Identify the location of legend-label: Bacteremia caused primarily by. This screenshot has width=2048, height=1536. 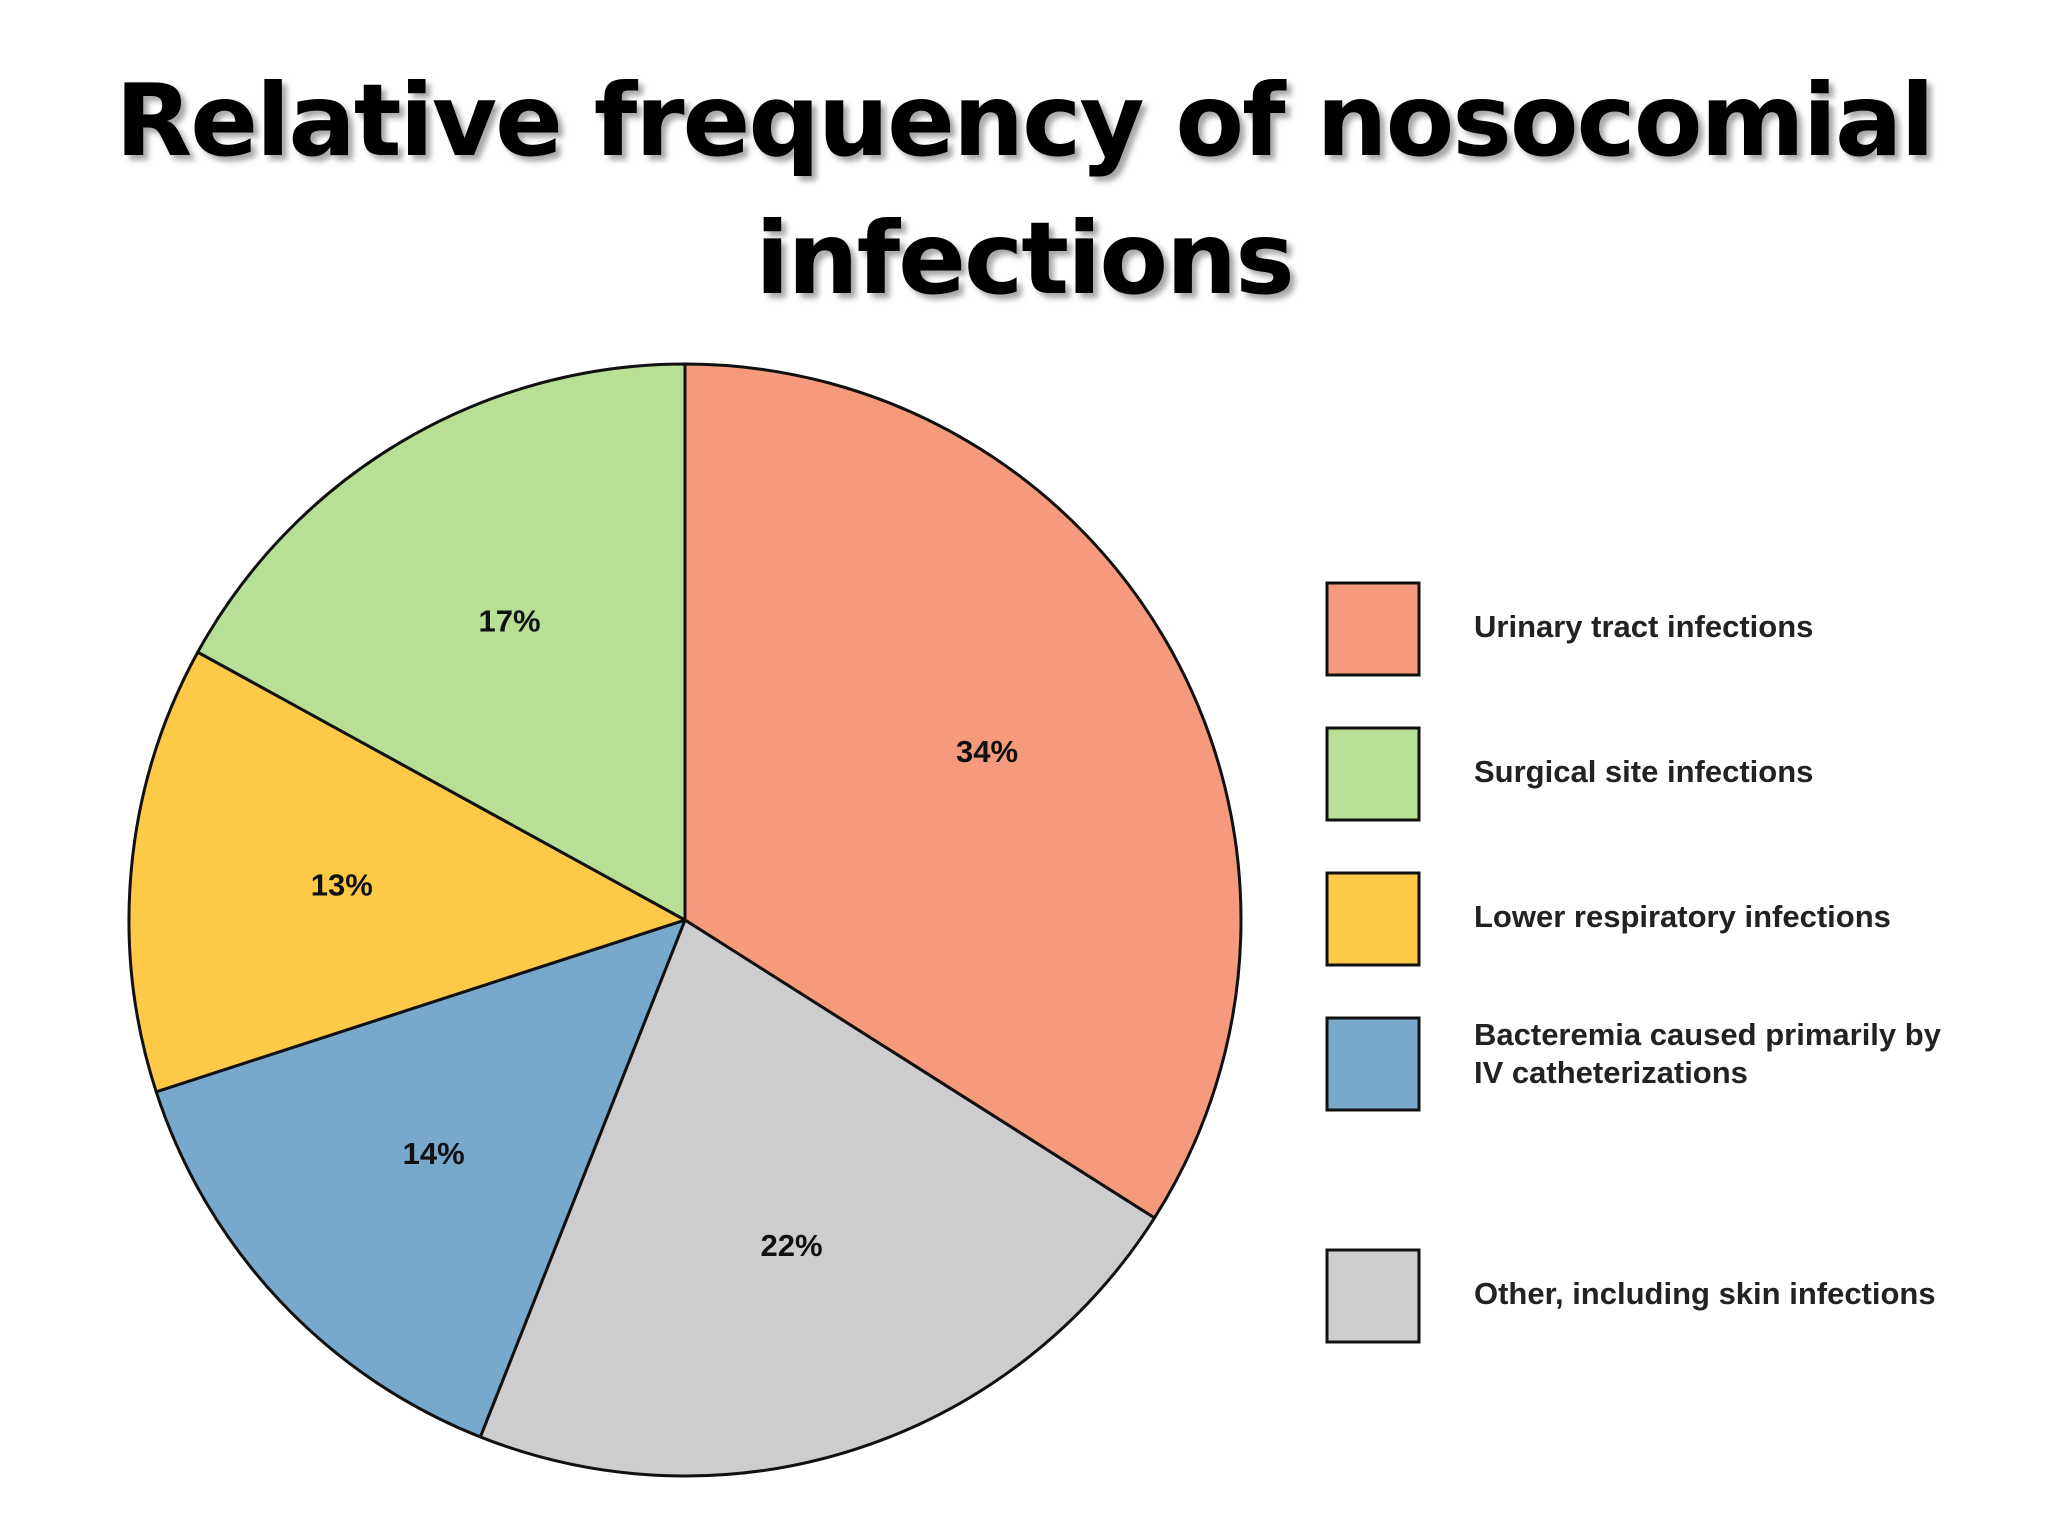
(1708, 1034).